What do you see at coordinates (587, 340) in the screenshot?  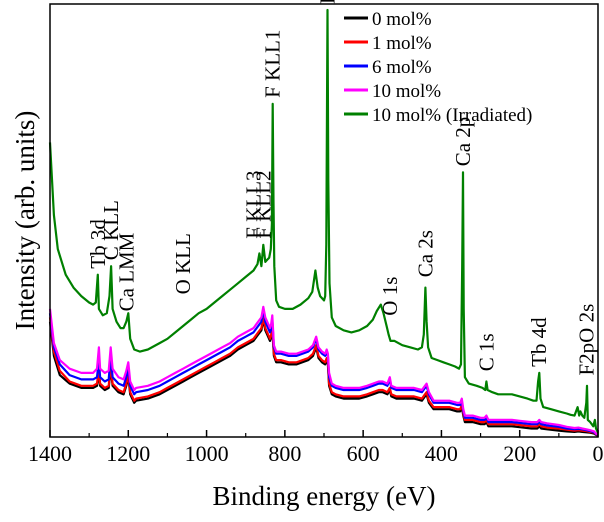 I see `peak-label-13: F2pO 2s` at bounding box center [587, 340].